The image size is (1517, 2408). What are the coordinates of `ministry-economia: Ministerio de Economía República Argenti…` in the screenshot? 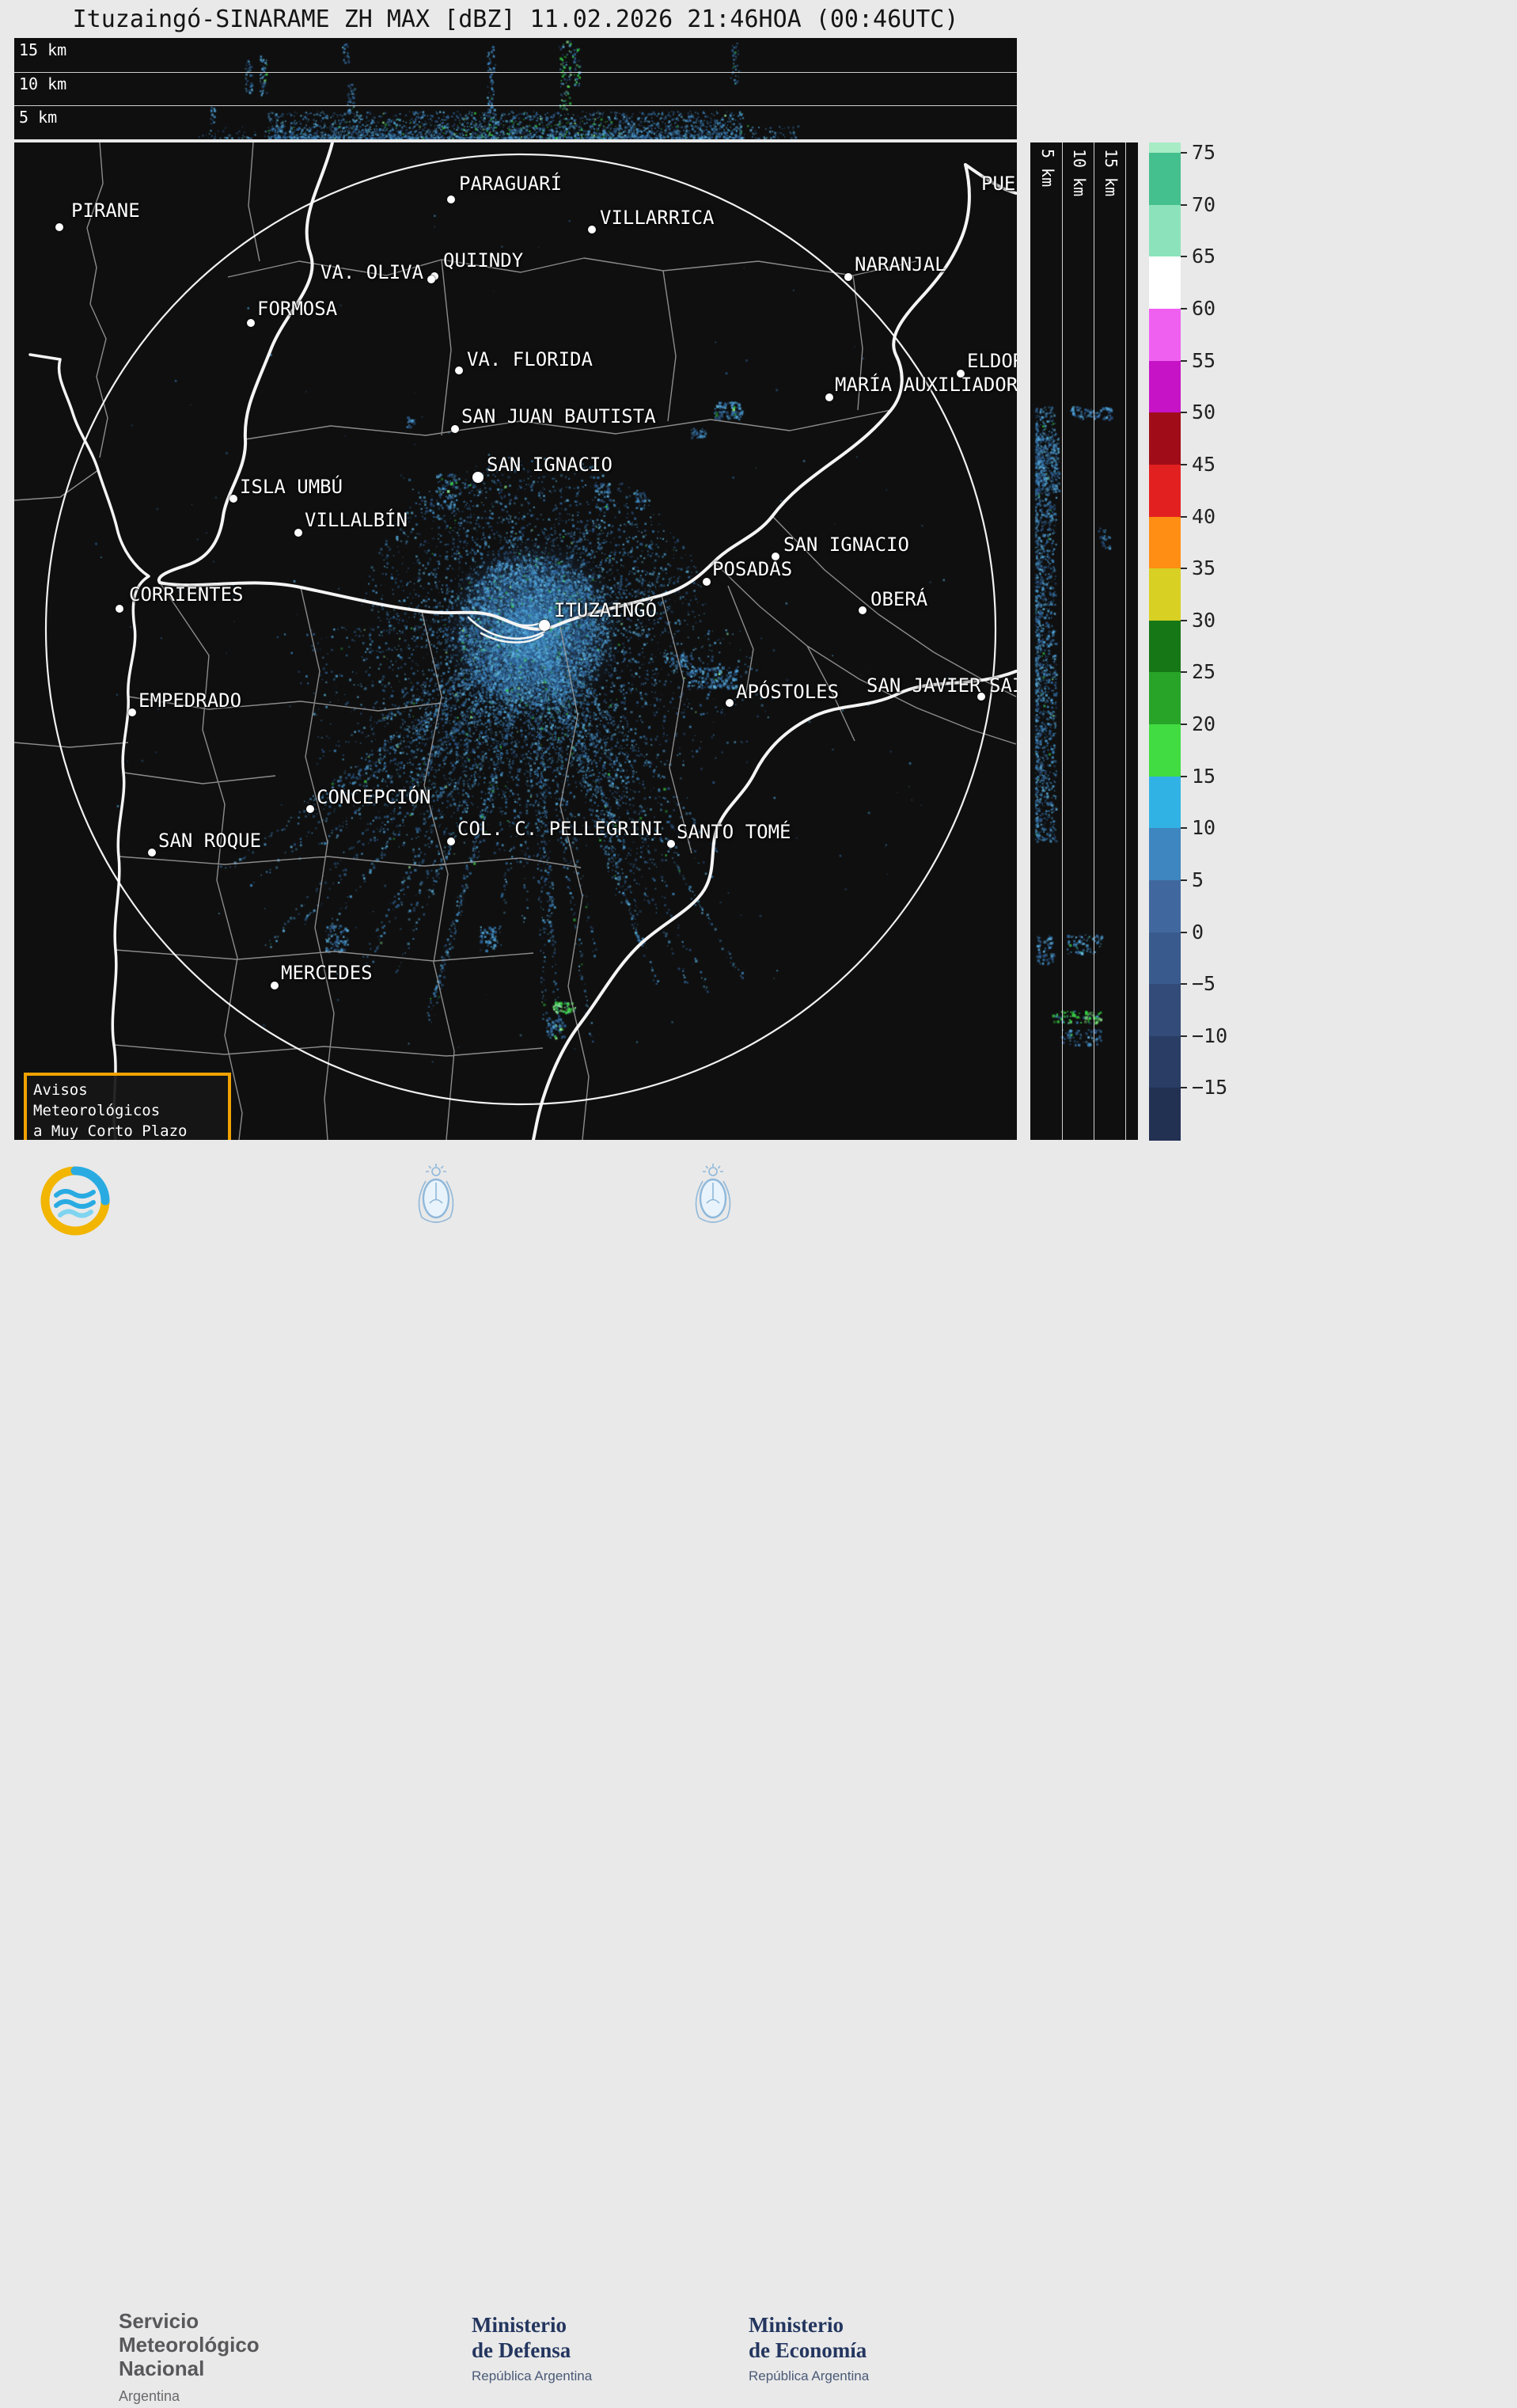 It's located at (809, 2348).